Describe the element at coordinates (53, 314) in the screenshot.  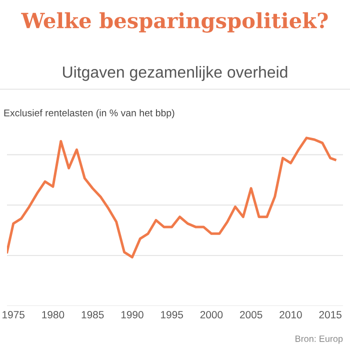
I see `x-tick-label: 1980` at that location.